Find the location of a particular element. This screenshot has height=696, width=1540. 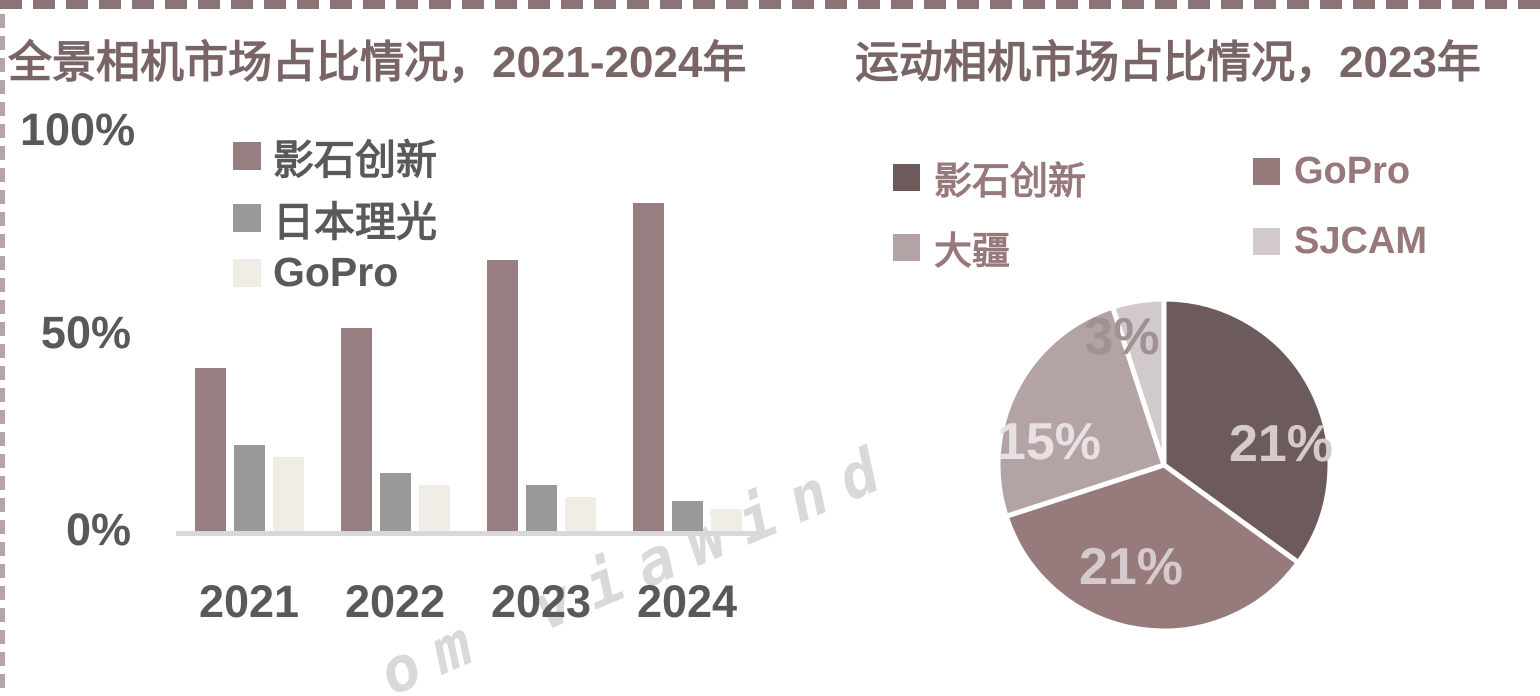

legend-swatch-insta360 is located at coordinates (247, 156).